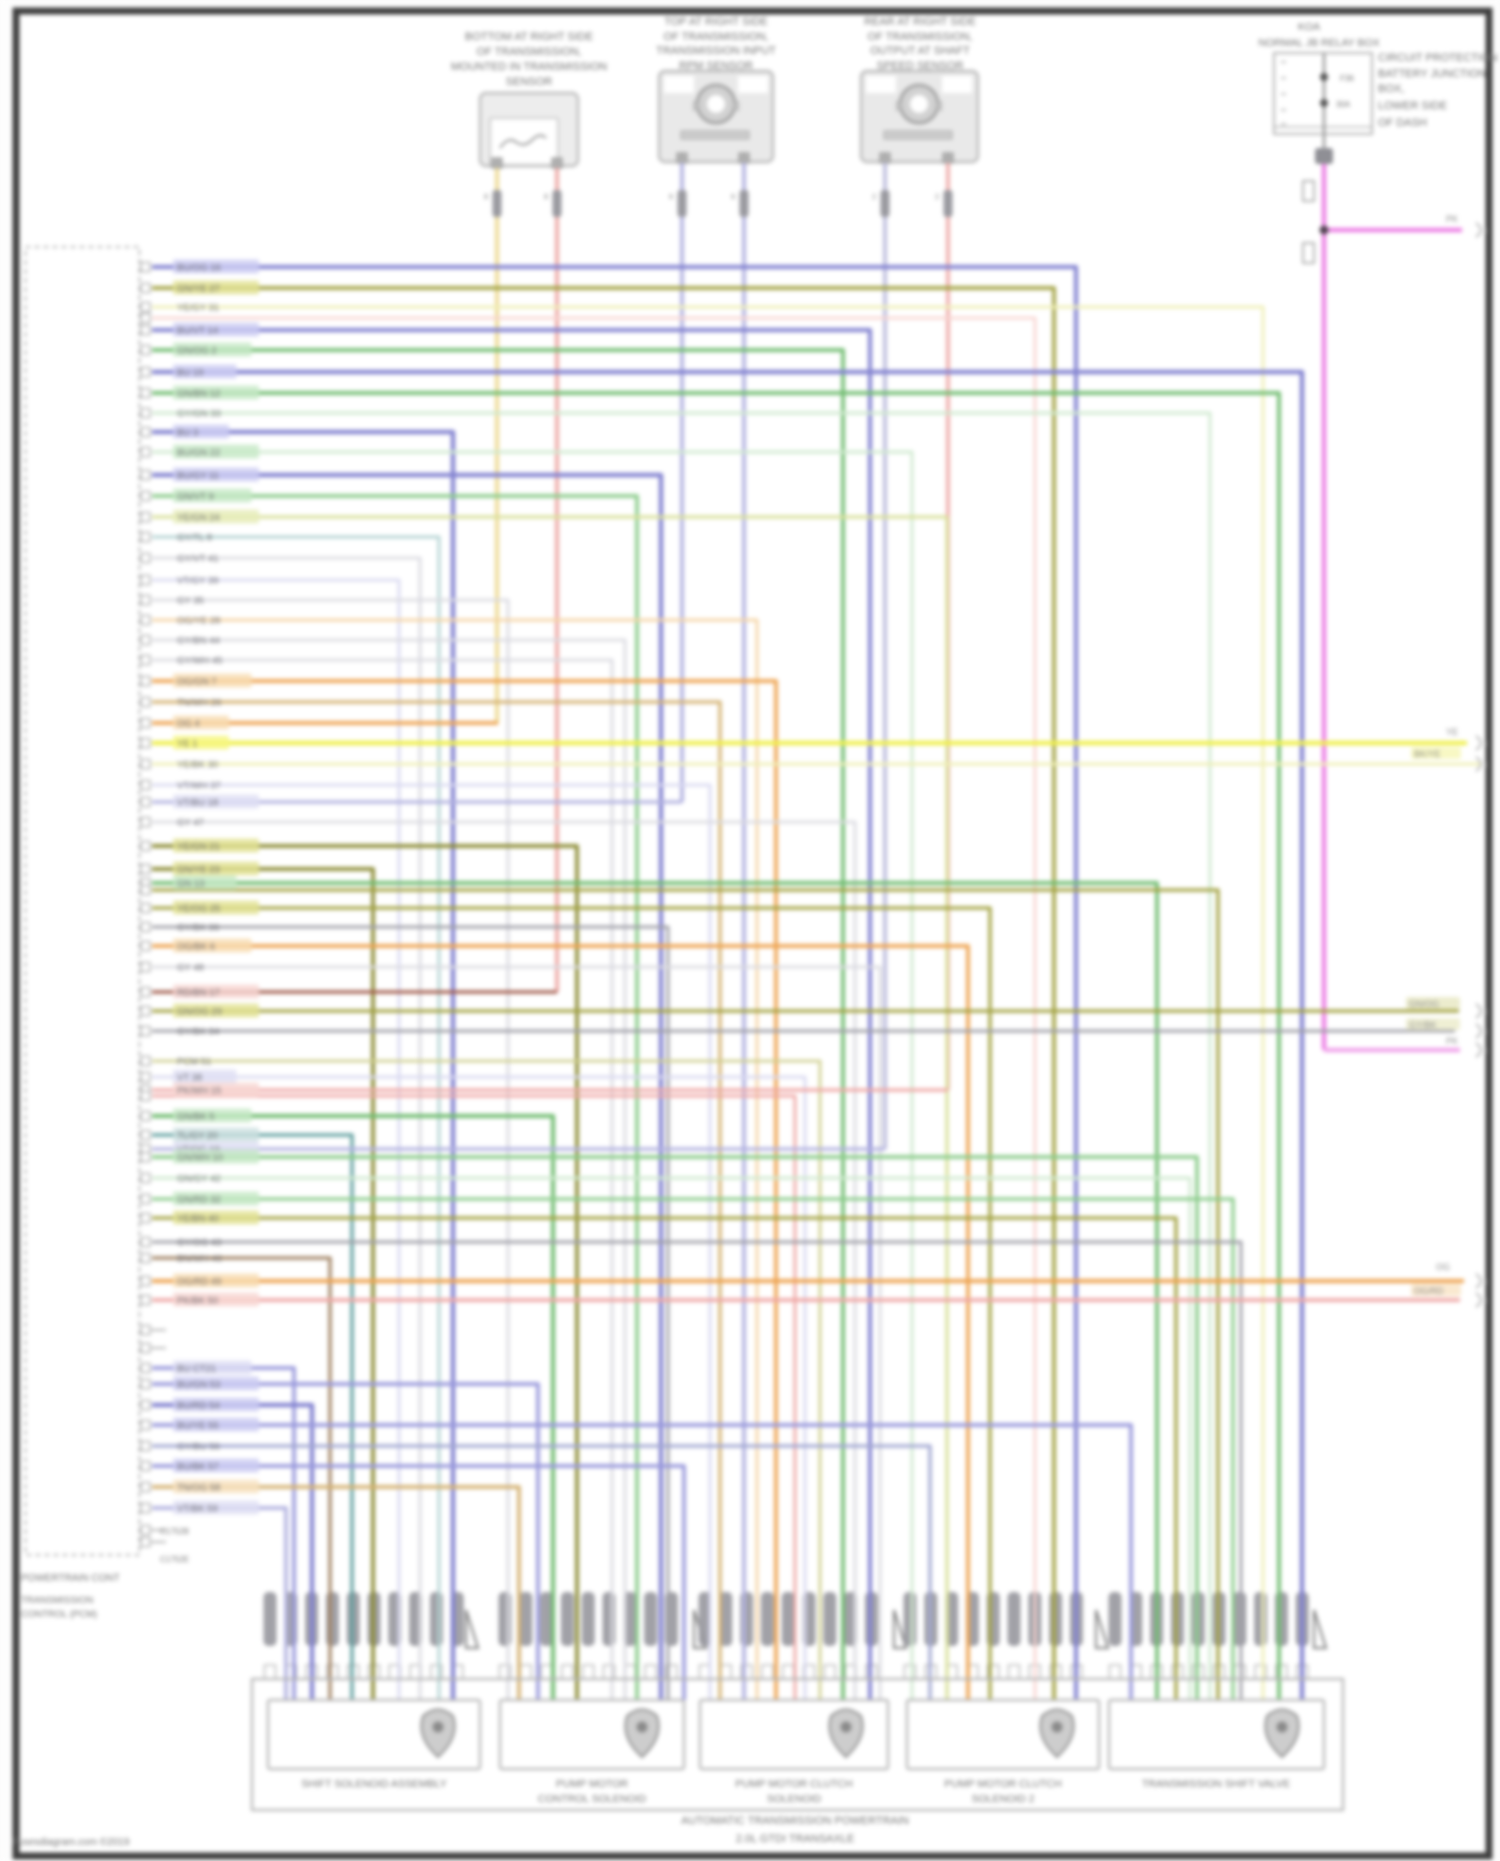  I want to click on svg-text: SOLENOID, so click(794, 1799).